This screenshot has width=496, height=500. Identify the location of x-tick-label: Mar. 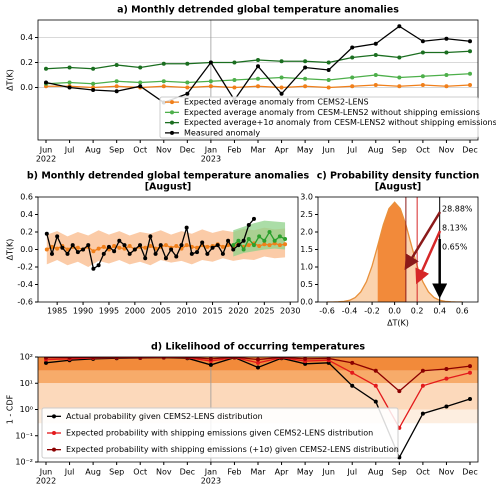
(258, 472).